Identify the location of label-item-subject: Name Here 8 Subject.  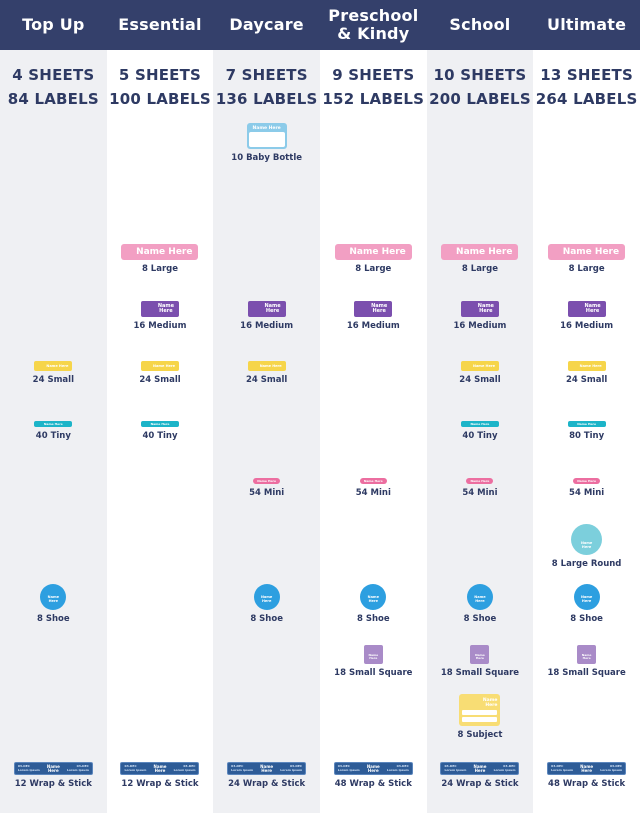
(480, 717).